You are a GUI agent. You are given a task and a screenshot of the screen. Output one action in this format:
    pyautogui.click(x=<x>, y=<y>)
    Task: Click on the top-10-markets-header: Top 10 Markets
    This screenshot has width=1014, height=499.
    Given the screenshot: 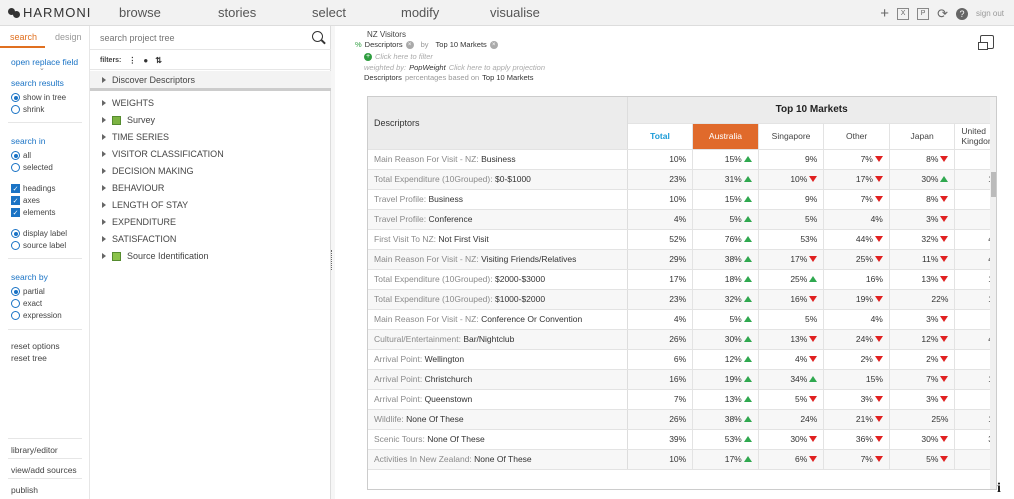 What is the action you would take?
    pyautogui.click(x=811, y=110)
    